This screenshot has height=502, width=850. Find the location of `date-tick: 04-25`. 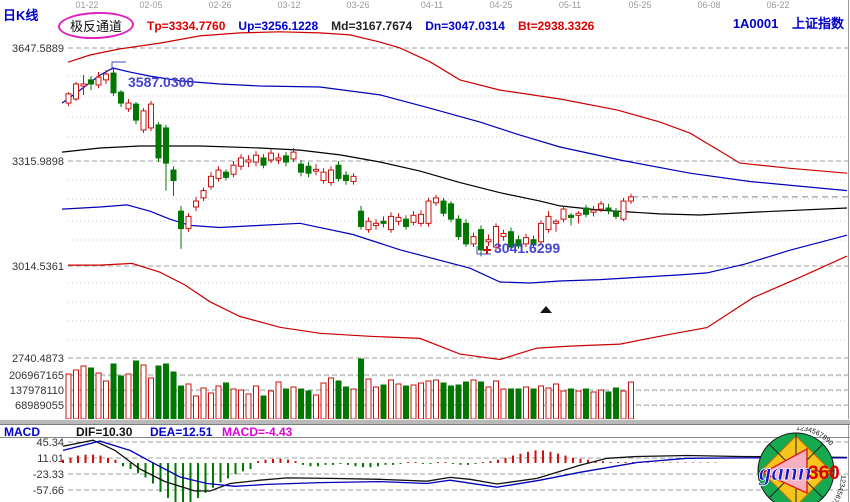

date-tick: 04-25 is located at coordinates (501, 5).